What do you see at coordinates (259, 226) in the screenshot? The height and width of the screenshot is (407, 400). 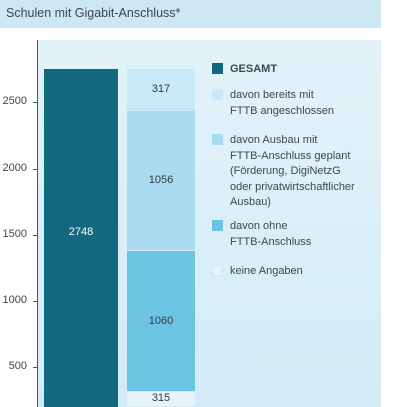 I see `legend-label-line: davon ohne` at bounding box center [259, 226].